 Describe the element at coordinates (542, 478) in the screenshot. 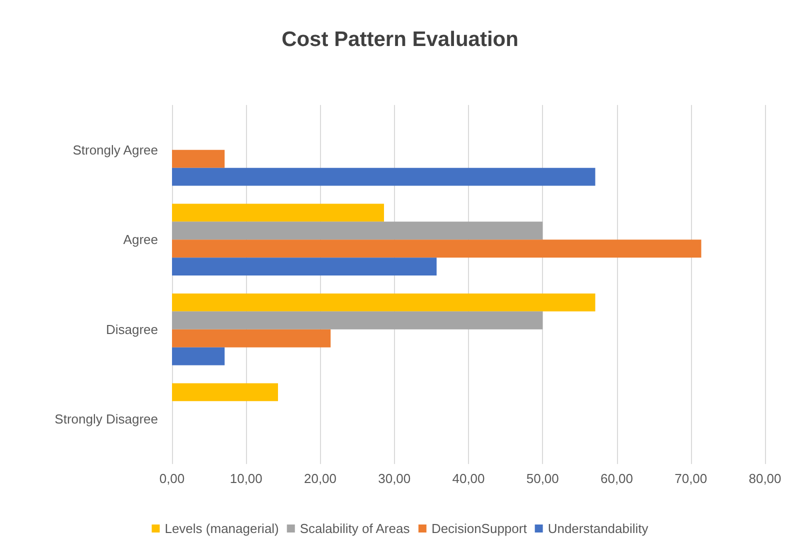

I see `x-tick-label: 50,00` at that location.